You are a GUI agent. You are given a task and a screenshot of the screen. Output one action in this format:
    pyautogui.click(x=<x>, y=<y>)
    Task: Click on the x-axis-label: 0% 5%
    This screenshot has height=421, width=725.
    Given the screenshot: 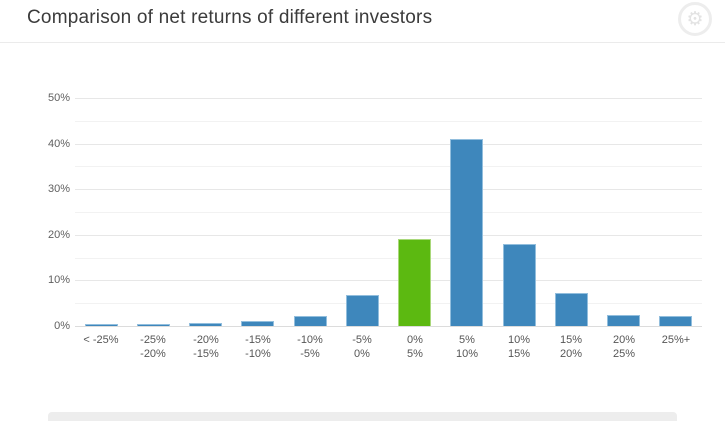 What is the action you would take?
    pyautogui.click(x=415, y=347)
    